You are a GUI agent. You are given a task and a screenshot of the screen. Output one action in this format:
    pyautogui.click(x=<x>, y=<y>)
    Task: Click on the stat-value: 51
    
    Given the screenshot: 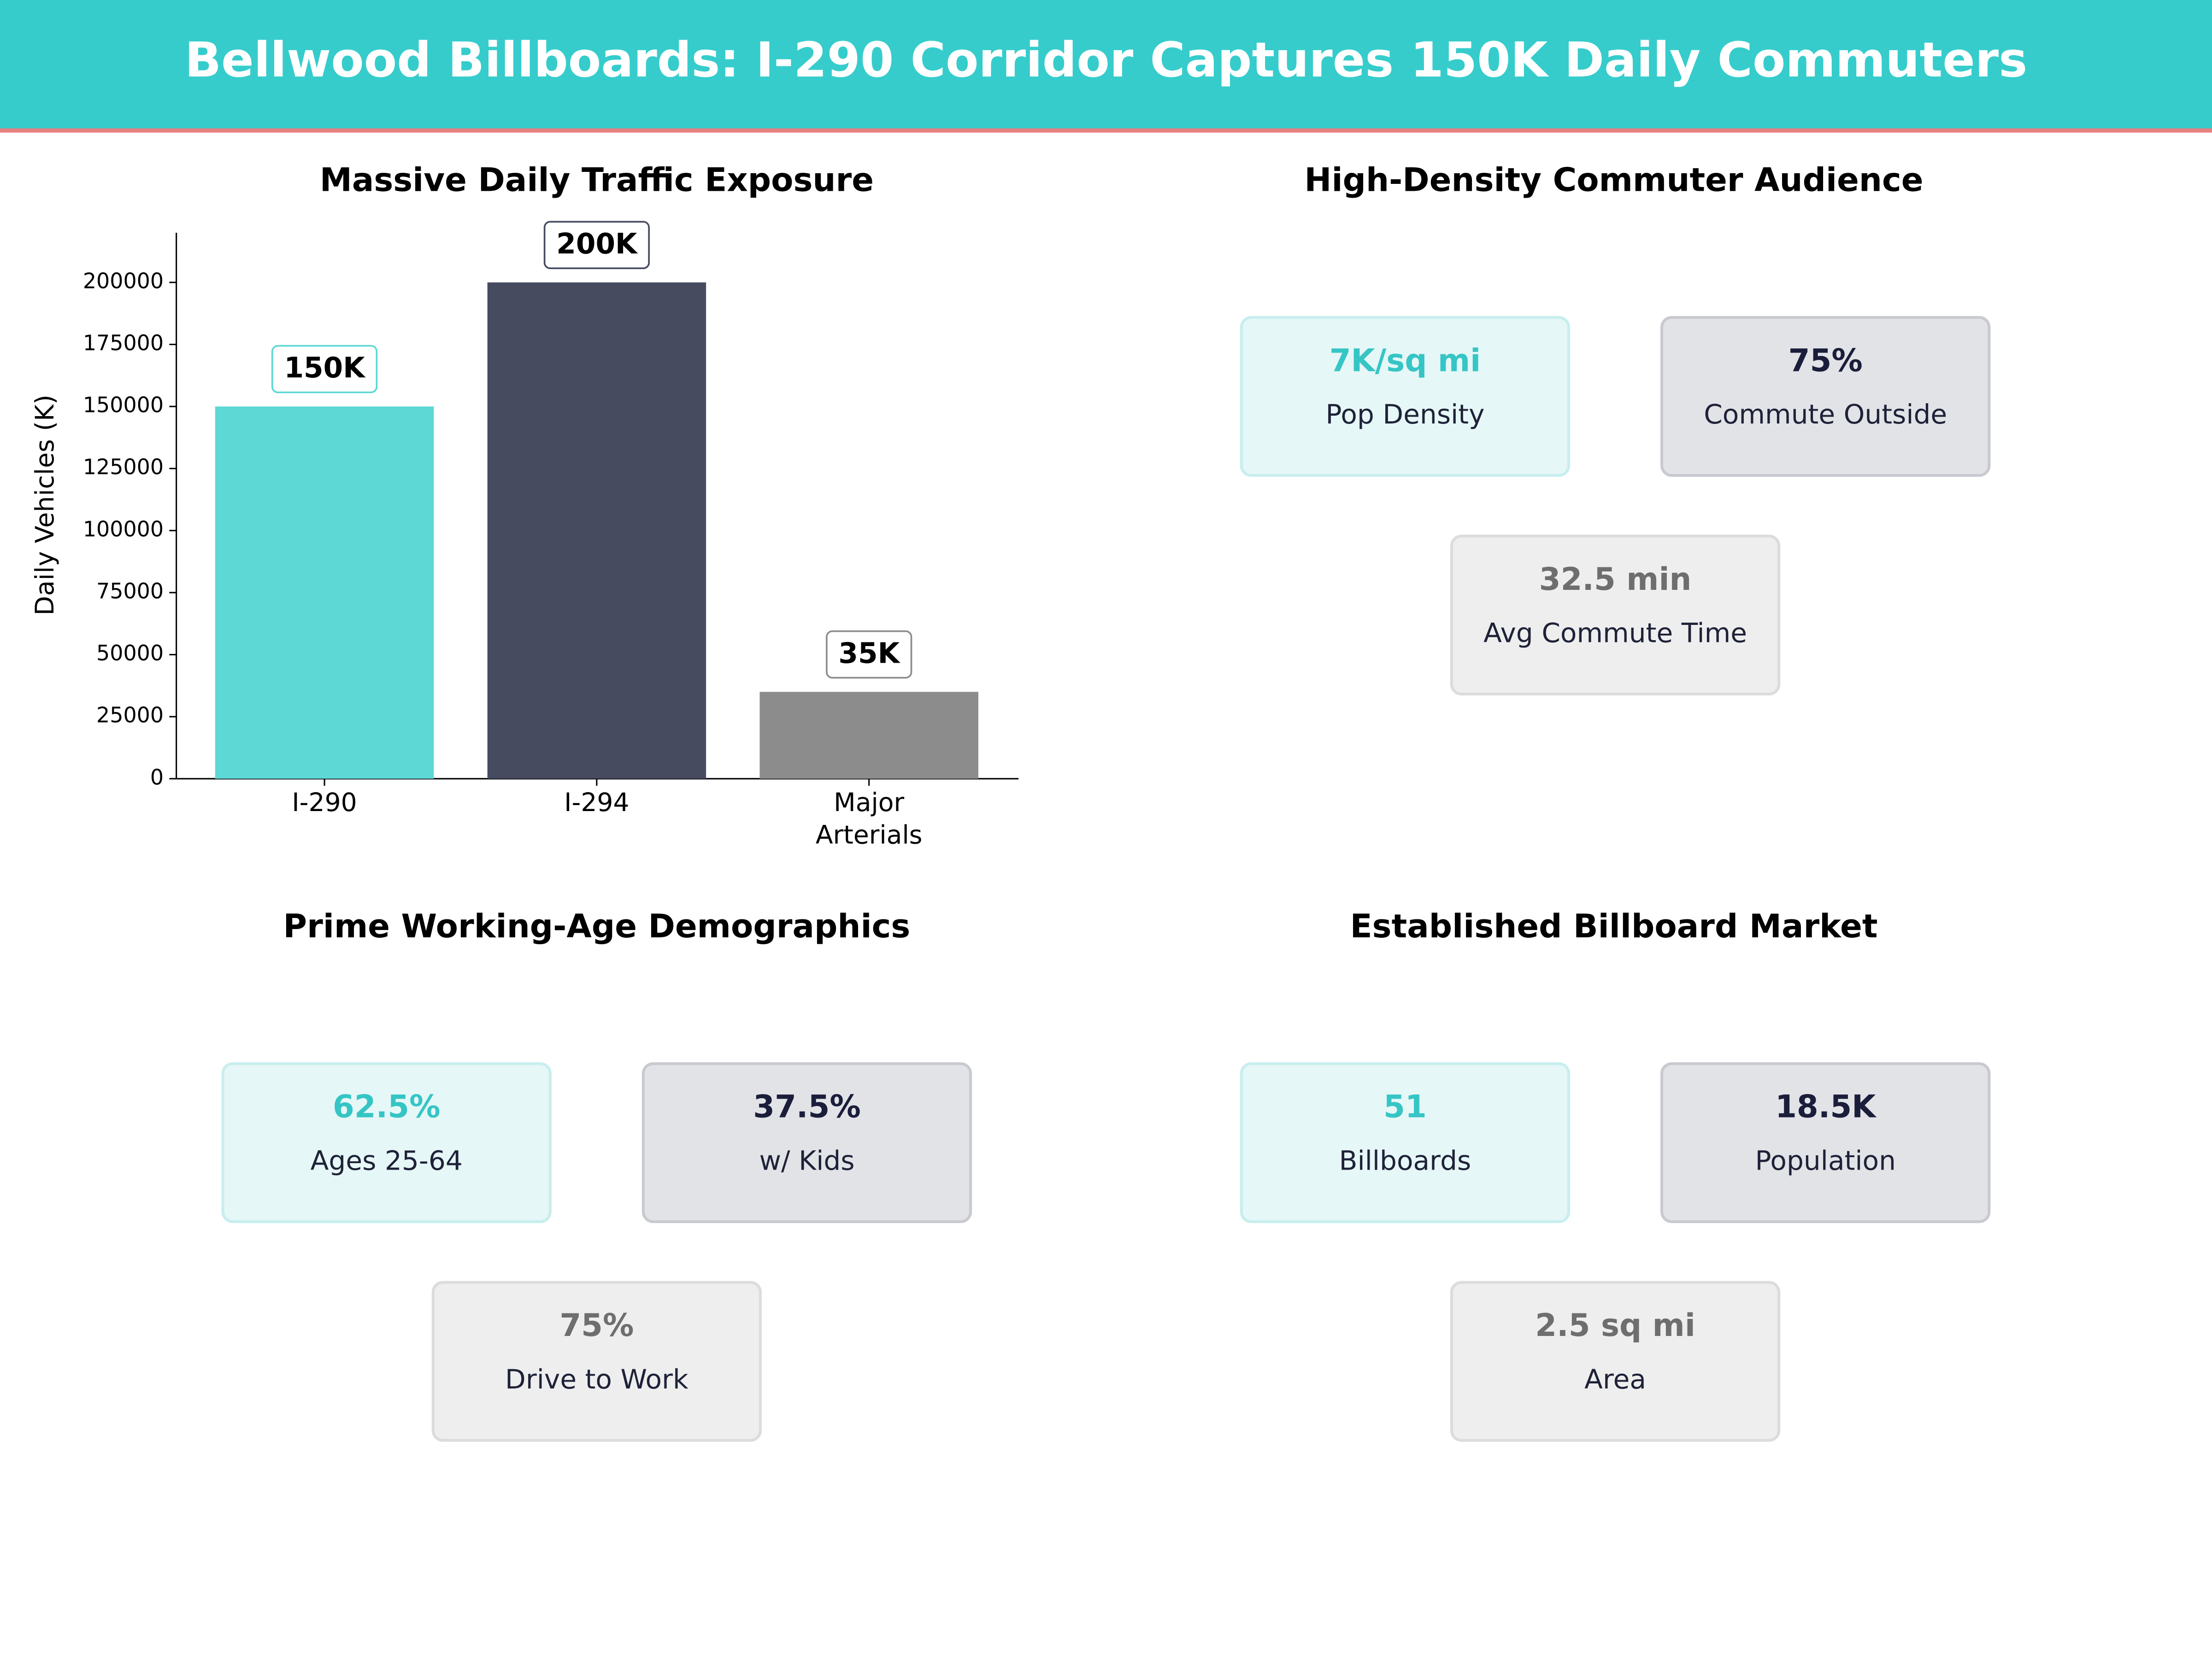 What is the action you would take?
    pyautogui.click(x=1405, y=1106)
    